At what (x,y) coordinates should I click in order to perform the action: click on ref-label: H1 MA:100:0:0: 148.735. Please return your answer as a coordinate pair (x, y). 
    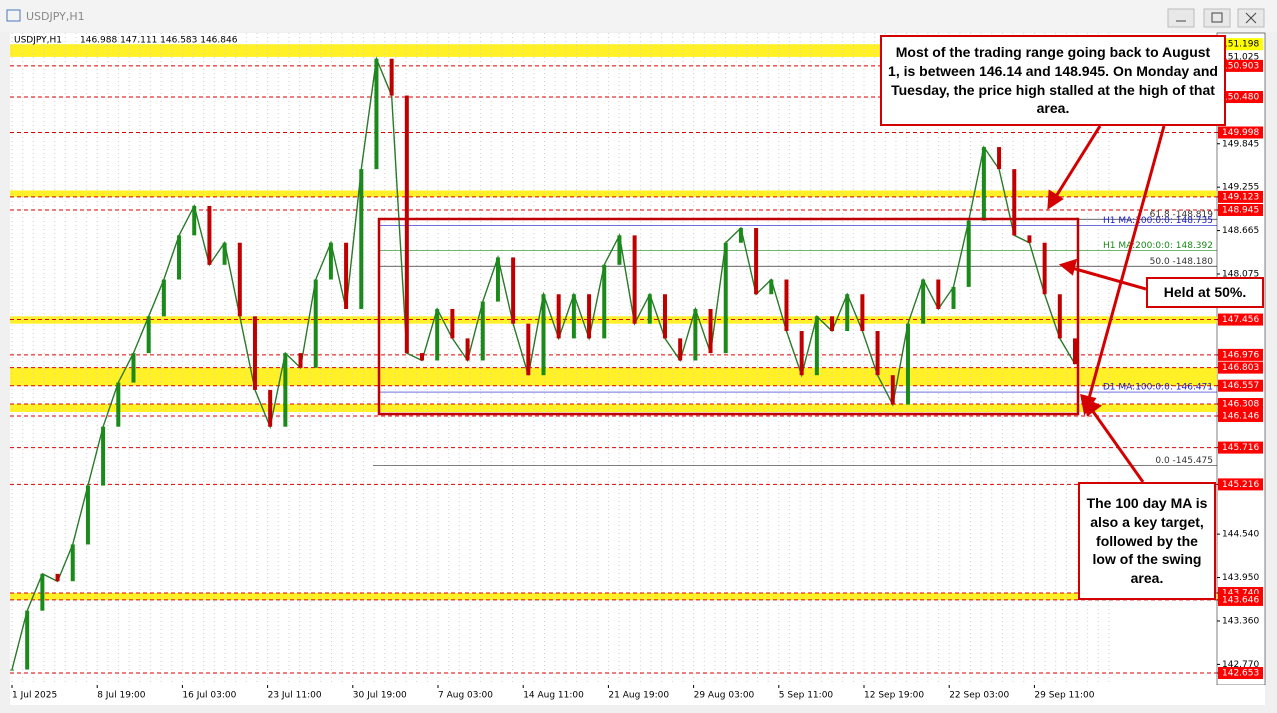
    Looking at the image, I should click on (1158, 221).